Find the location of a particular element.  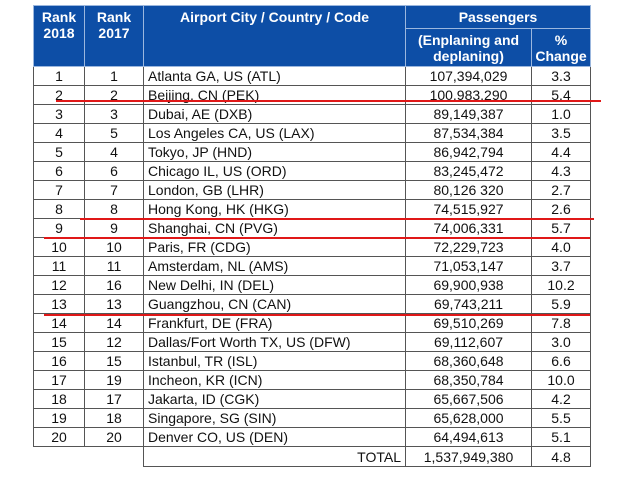

passengers-cell: 87,534,384 is located at coordinates (468, 133).